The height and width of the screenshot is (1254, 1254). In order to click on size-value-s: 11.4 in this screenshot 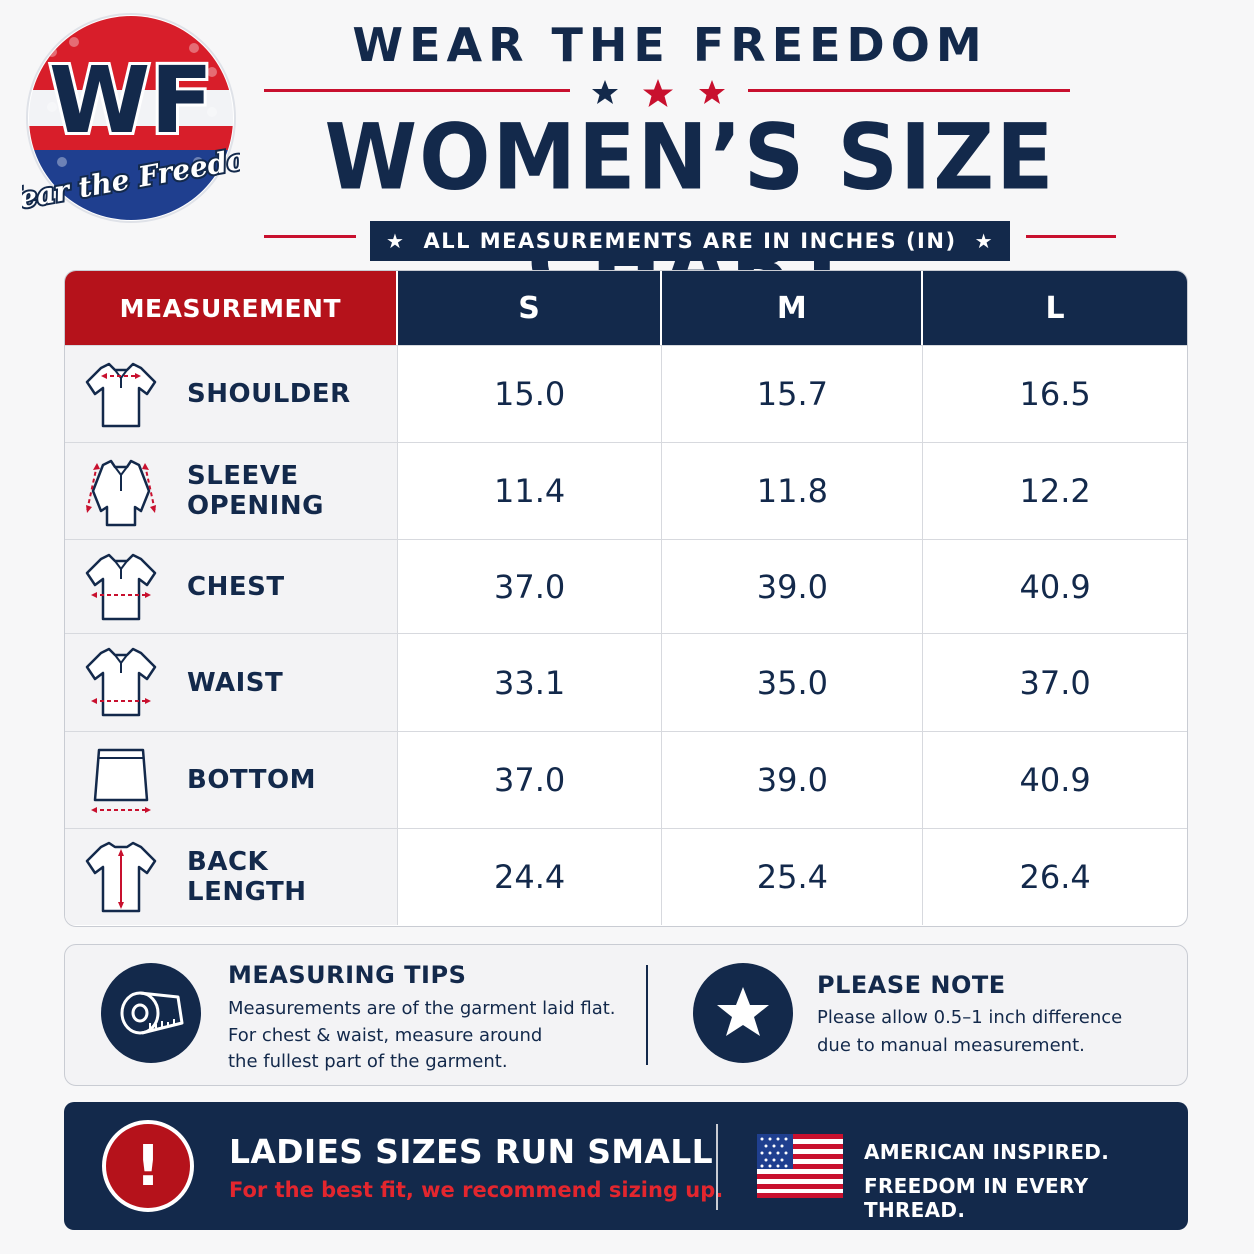, I will do `click(530, 491)`.